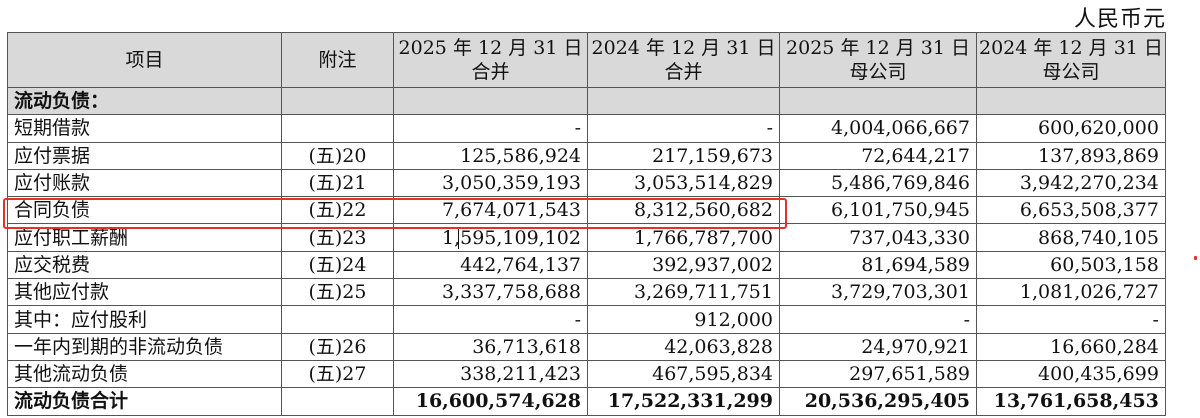 This screenshot has height=418, width=1200. I want to click on row-note: (五)20, so click(337, 155).